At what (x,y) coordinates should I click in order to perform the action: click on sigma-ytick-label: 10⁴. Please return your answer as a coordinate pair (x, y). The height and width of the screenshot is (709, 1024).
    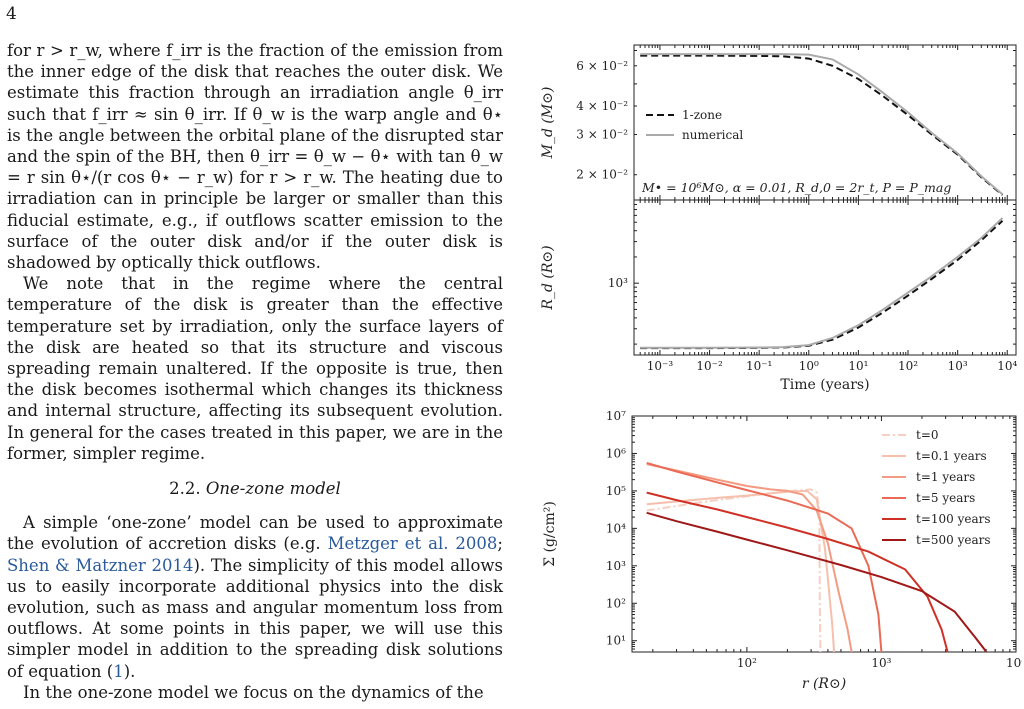
    Looking at the image, I should click on (616, 528).